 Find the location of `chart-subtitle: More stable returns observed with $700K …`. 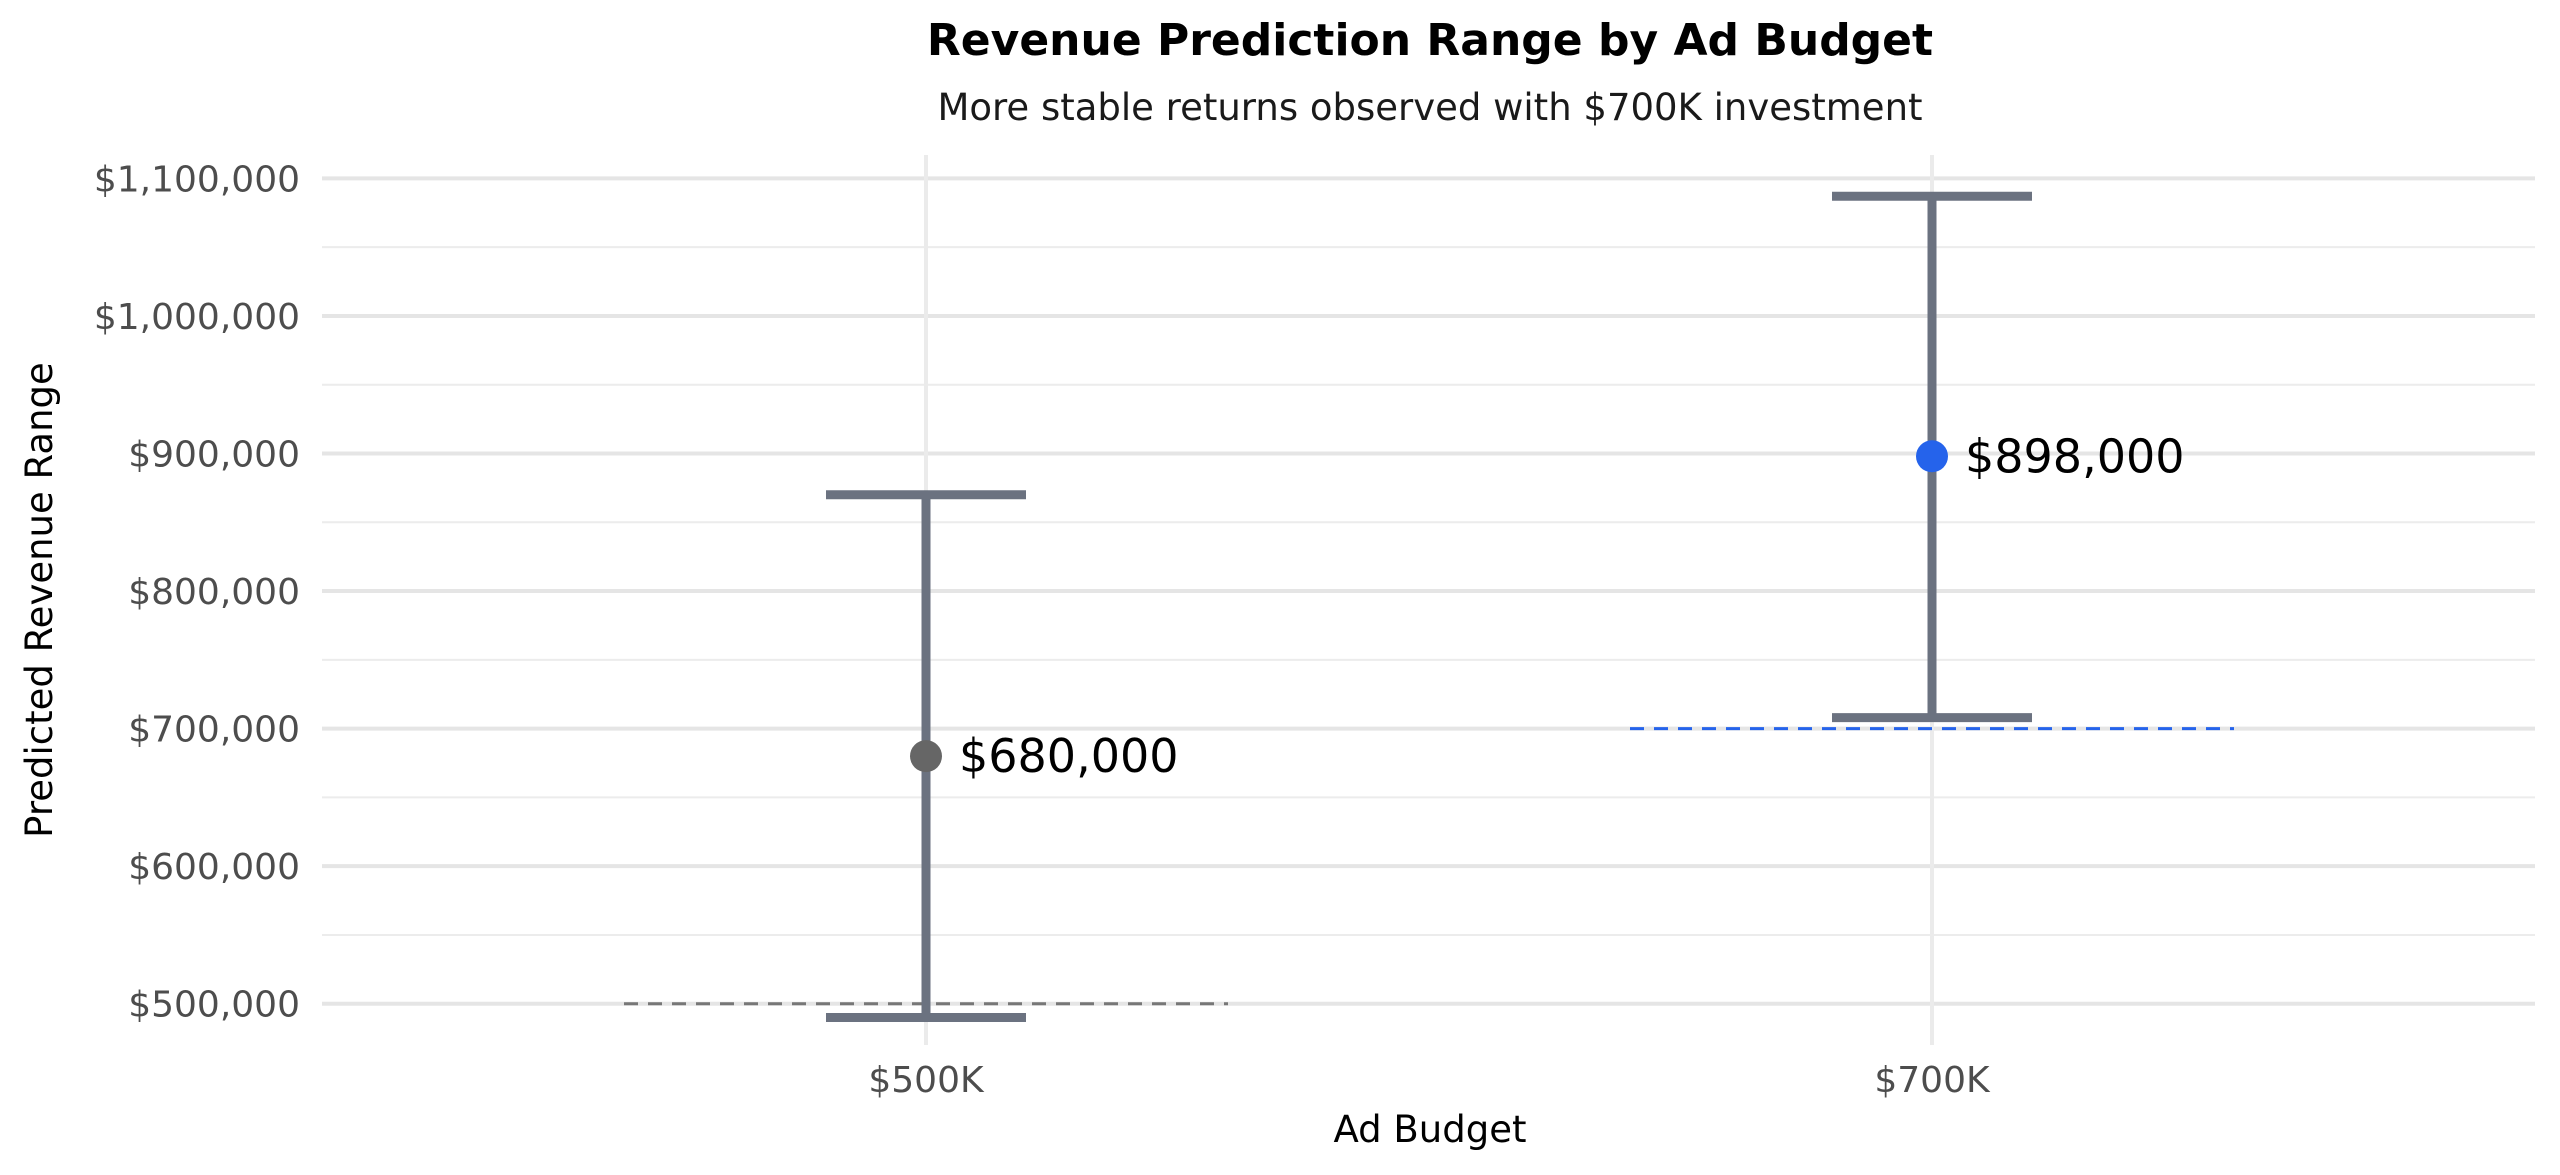

chart-subtitle: More stable returns observed with $700K … is located at coordinates (1429, 107).